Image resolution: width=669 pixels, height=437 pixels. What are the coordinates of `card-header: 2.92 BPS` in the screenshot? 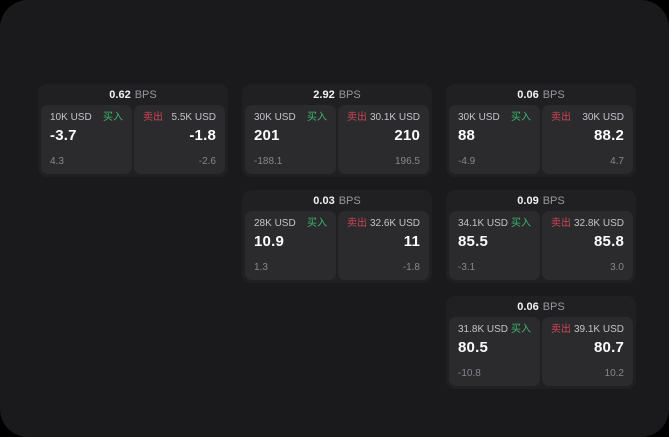 It's located at (337, 94).